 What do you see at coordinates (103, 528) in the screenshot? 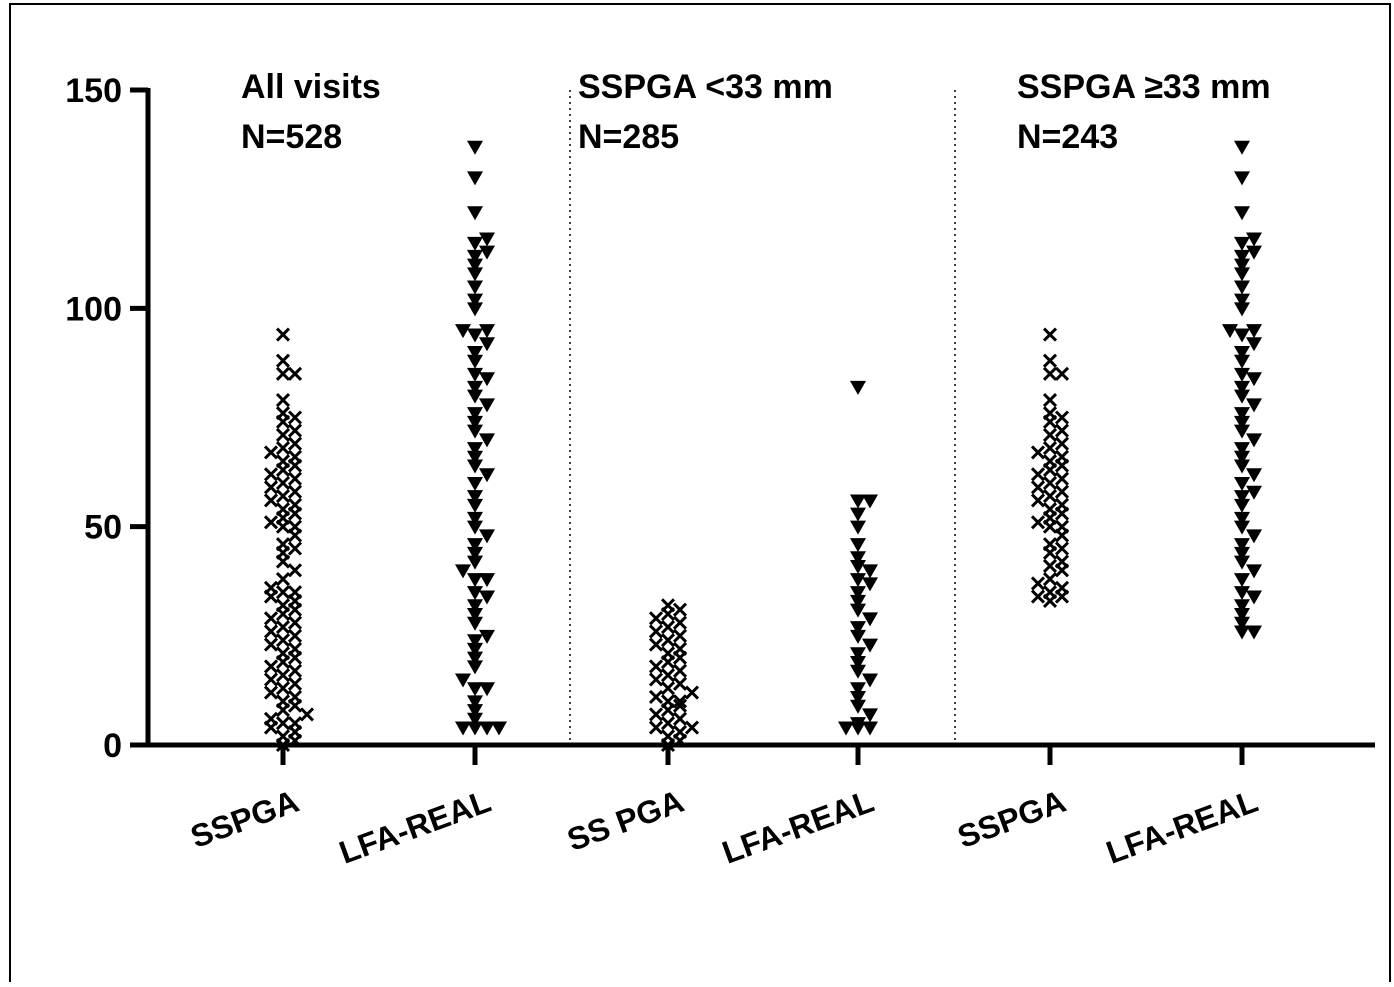
I see `y-tick-label: 50` at bounding box center [103, 528].